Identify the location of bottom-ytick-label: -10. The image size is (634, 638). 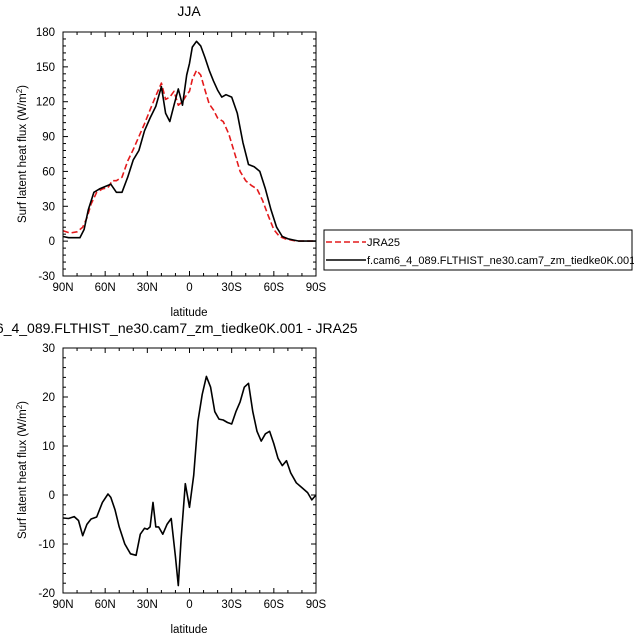
(46, 545).